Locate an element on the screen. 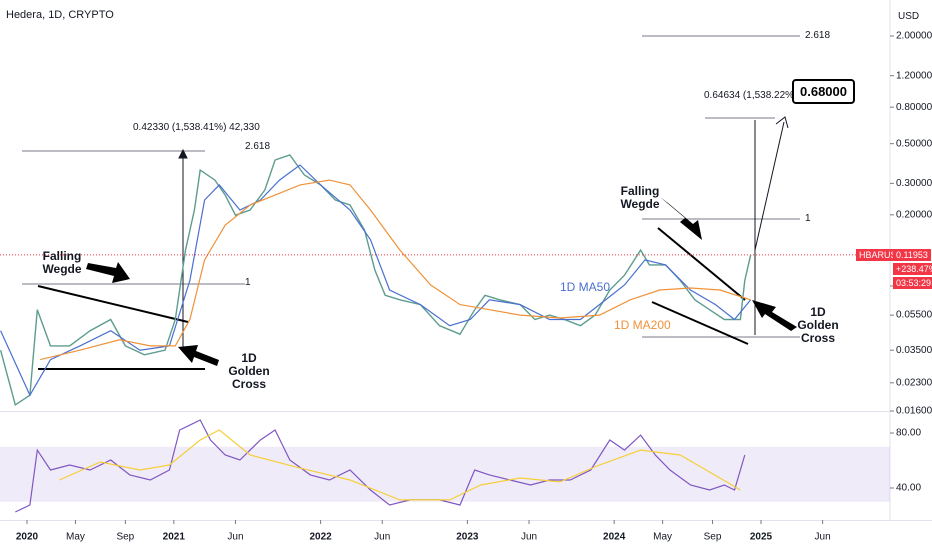 The image size is (932, 550). x-tick-label: 2020 is located at coordinates (27, 537).